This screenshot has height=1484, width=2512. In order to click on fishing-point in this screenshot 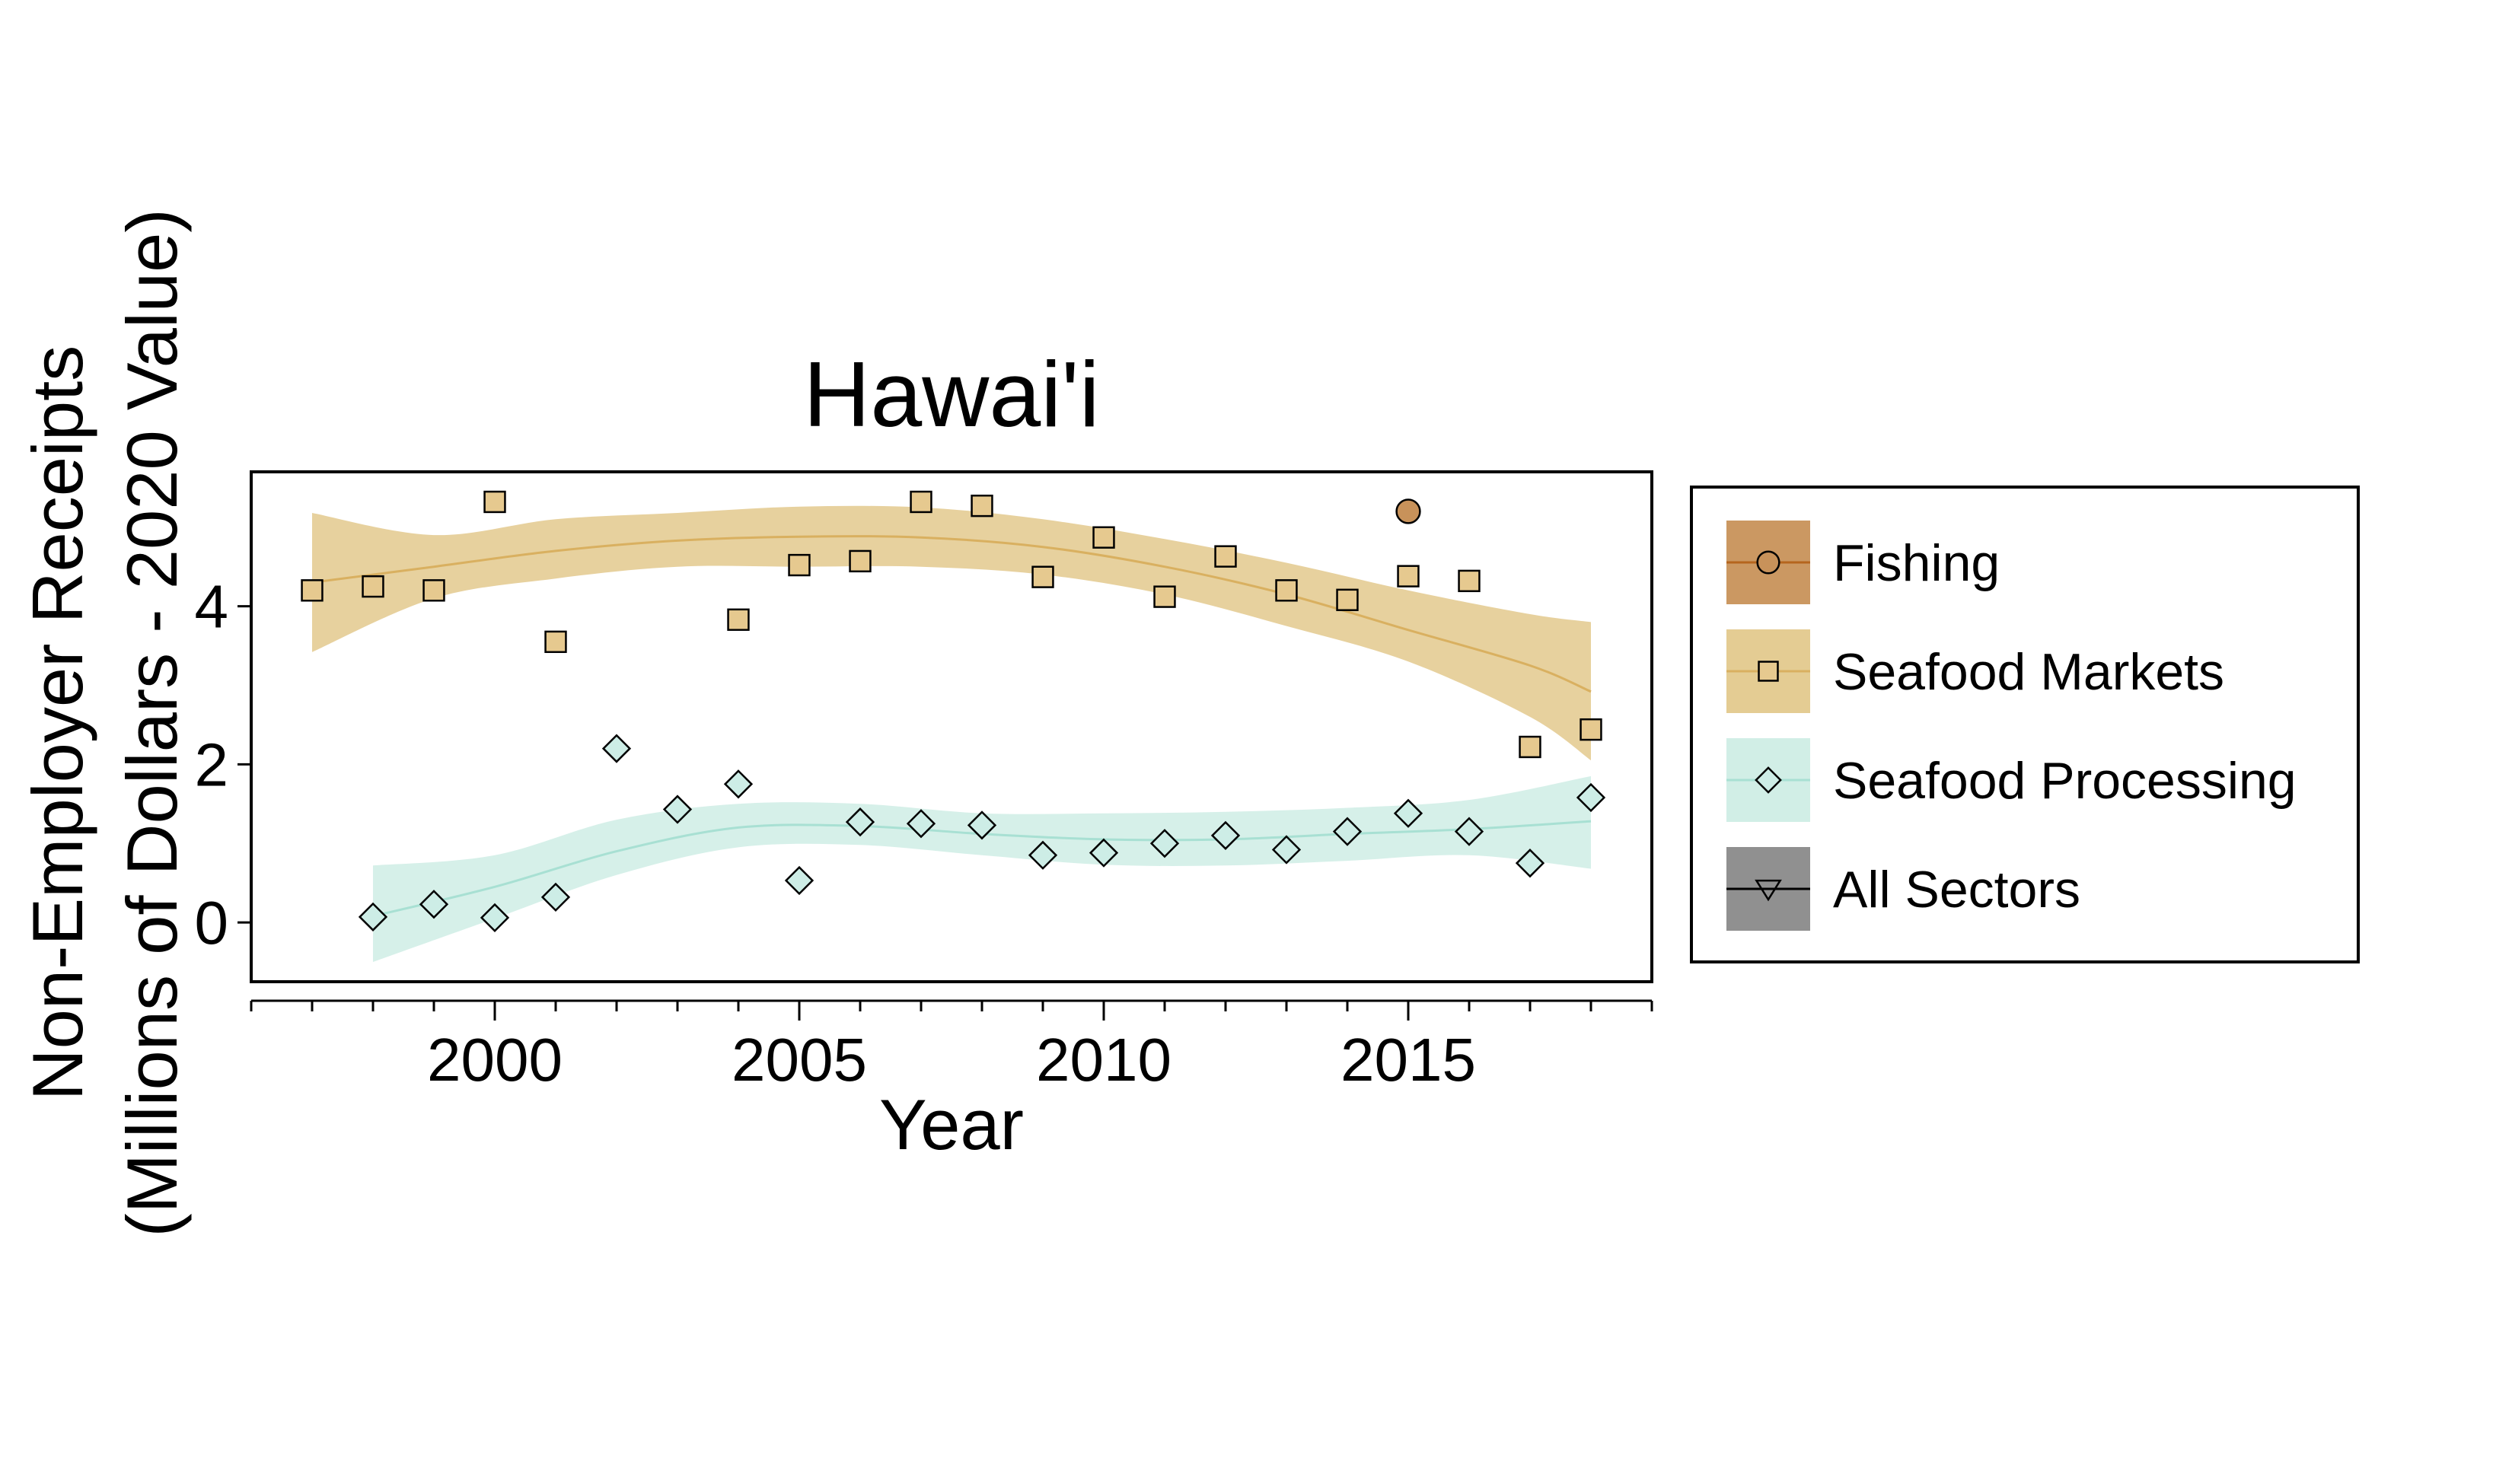, I will do `click(1408, 511)`.